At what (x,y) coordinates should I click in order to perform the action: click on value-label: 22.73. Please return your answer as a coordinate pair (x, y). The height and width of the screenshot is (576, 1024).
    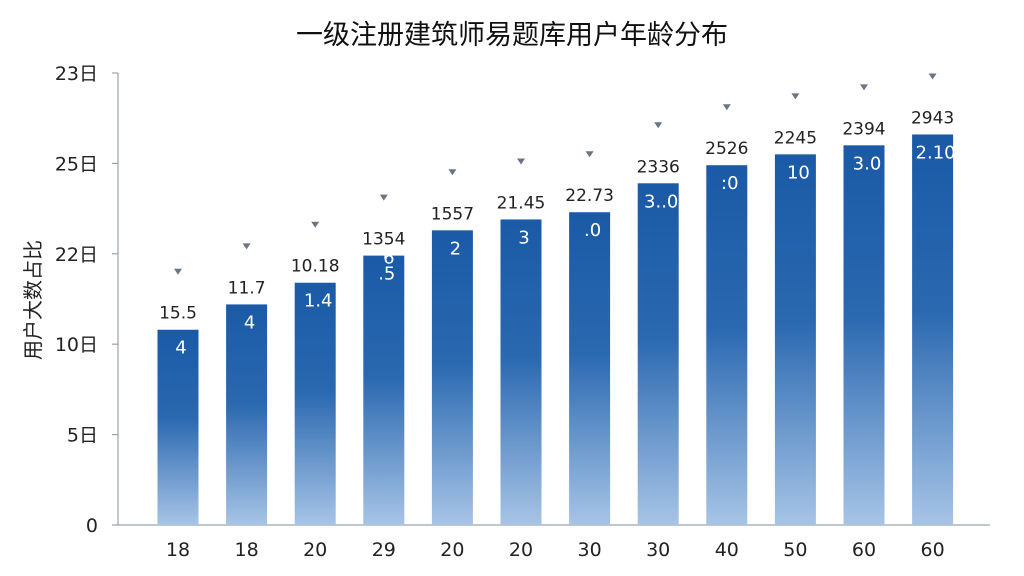
    Looking at the image, I should click on (589, 196).